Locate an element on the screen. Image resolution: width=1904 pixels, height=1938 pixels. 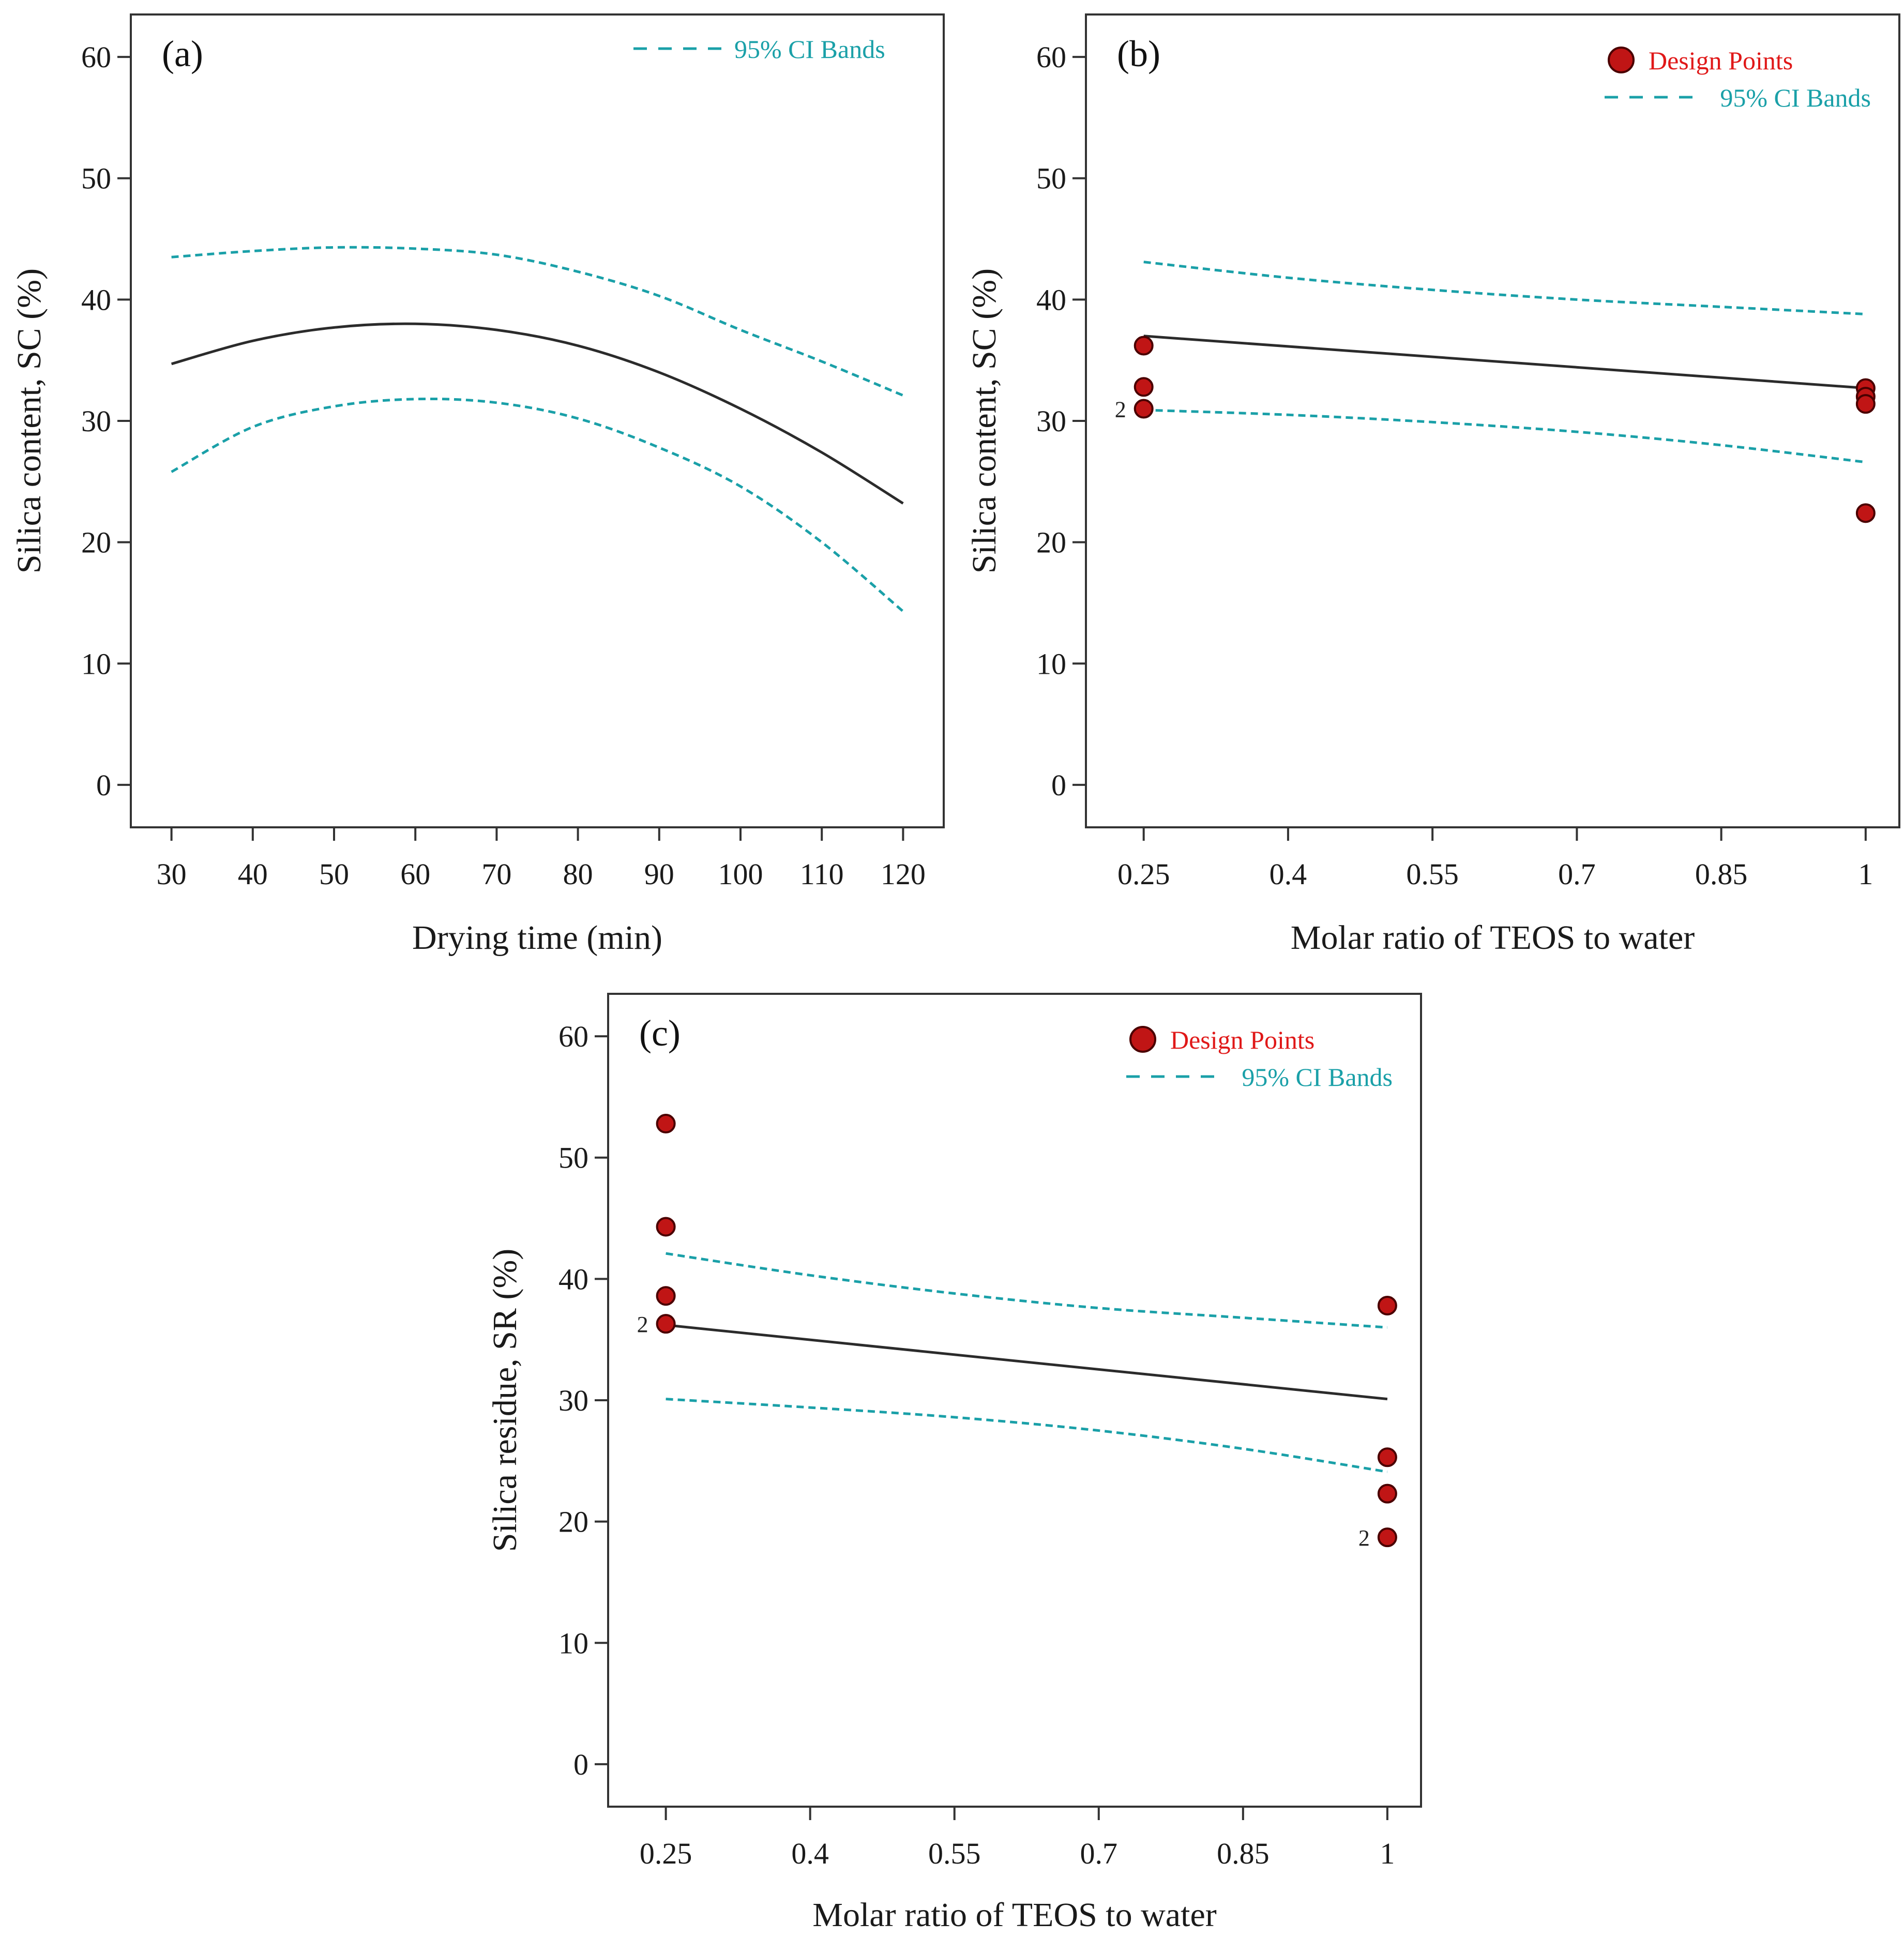
panel-label: (b) is located at coordinates (1138, 53).